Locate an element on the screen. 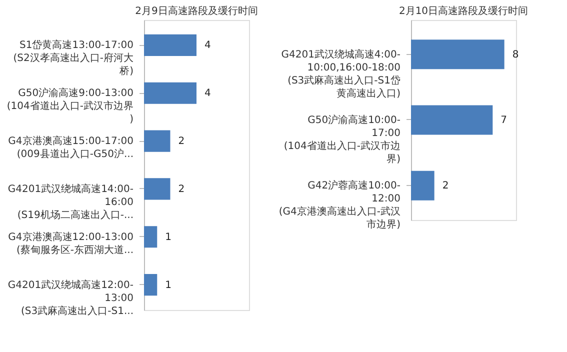  y-tick-label: G50沪渝高速10:00-17:00(104省道出入口-武汉市边界) is located at coordinates (342, 139).